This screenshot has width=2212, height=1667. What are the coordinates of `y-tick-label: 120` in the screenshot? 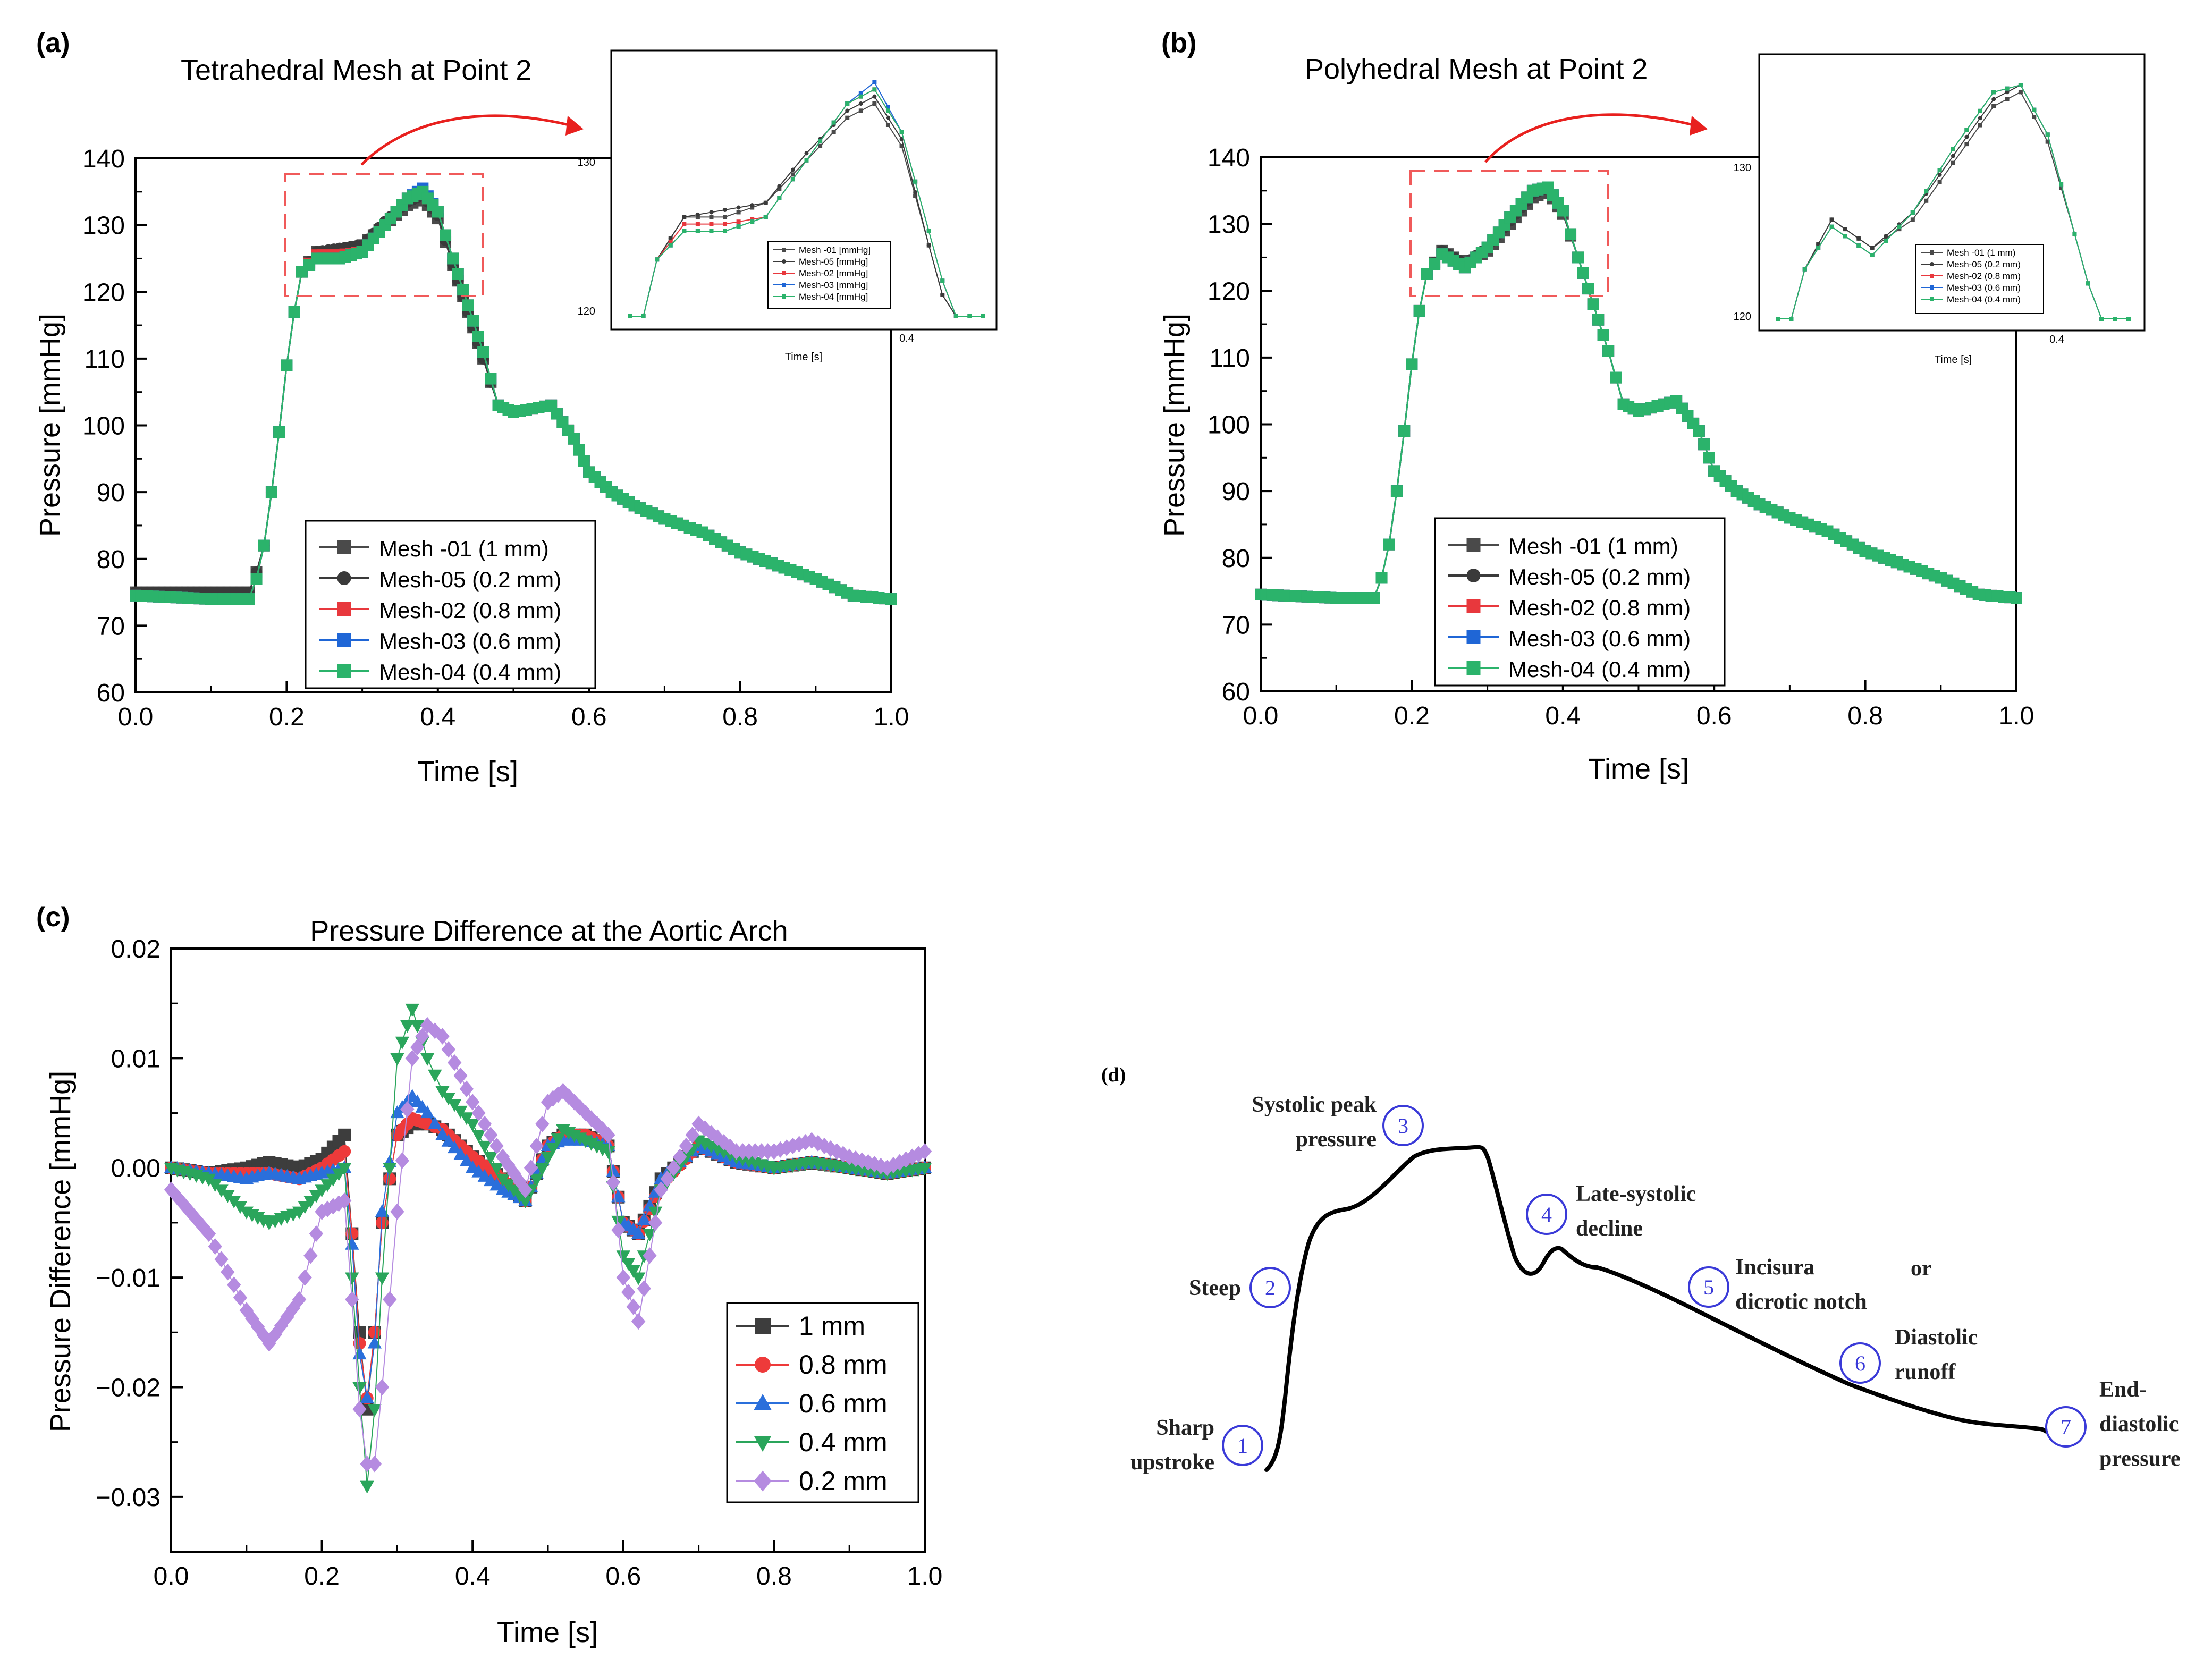 It's located at (1229, 291).